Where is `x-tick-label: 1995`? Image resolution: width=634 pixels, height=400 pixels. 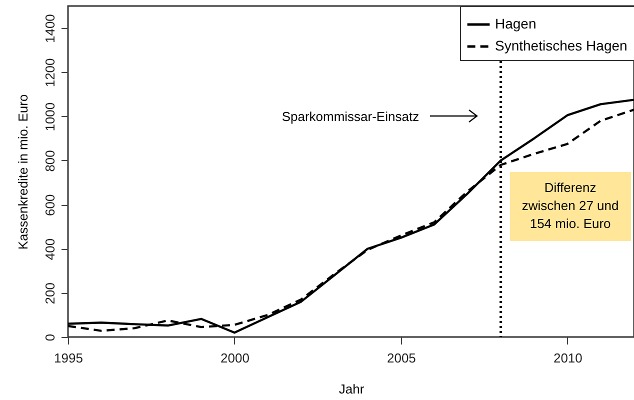
x-tick-label: 1995 is located at coordinates (68, 358).